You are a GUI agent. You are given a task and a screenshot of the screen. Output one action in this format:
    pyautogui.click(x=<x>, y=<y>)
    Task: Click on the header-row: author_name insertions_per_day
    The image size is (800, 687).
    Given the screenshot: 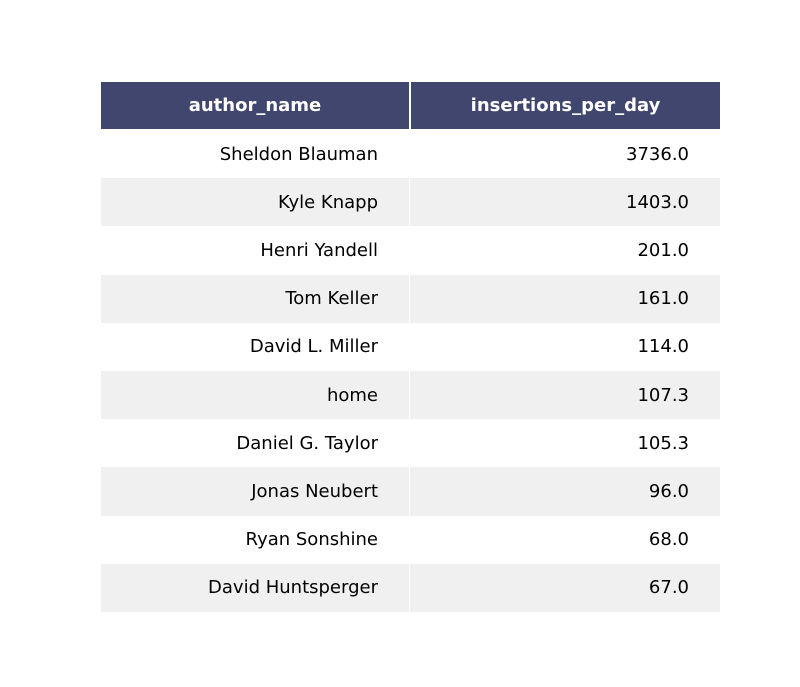 What is the action you would take?
    pyautogui.click(x=410, y=106)
    